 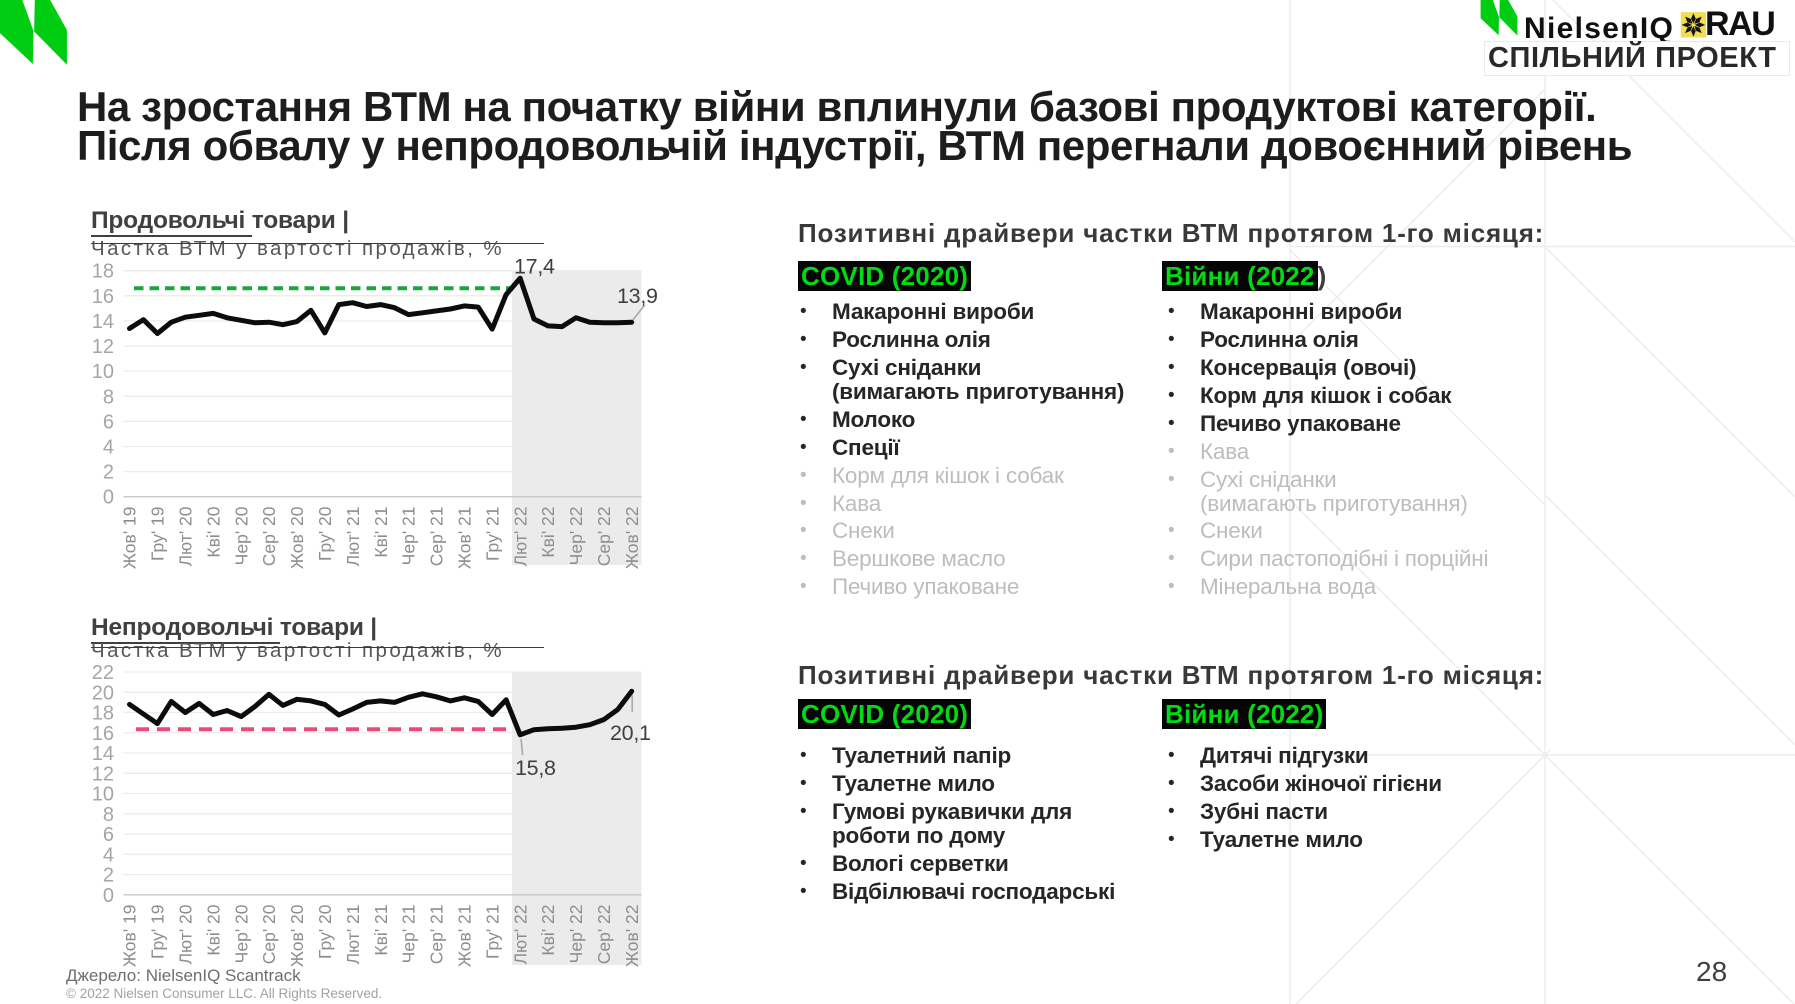 What do you see at coordinates (534, 267) in the screenshot?
I see `svg-text: 17,4` at bounding box center [534, 267].